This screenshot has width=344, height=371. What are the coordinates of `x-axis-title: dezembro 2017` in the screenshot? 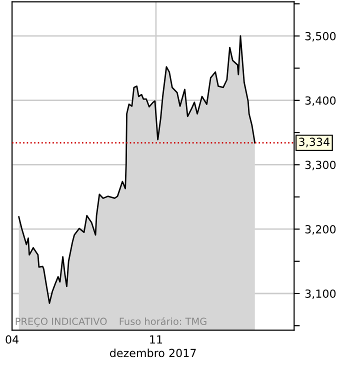 It's located at (153, 353).